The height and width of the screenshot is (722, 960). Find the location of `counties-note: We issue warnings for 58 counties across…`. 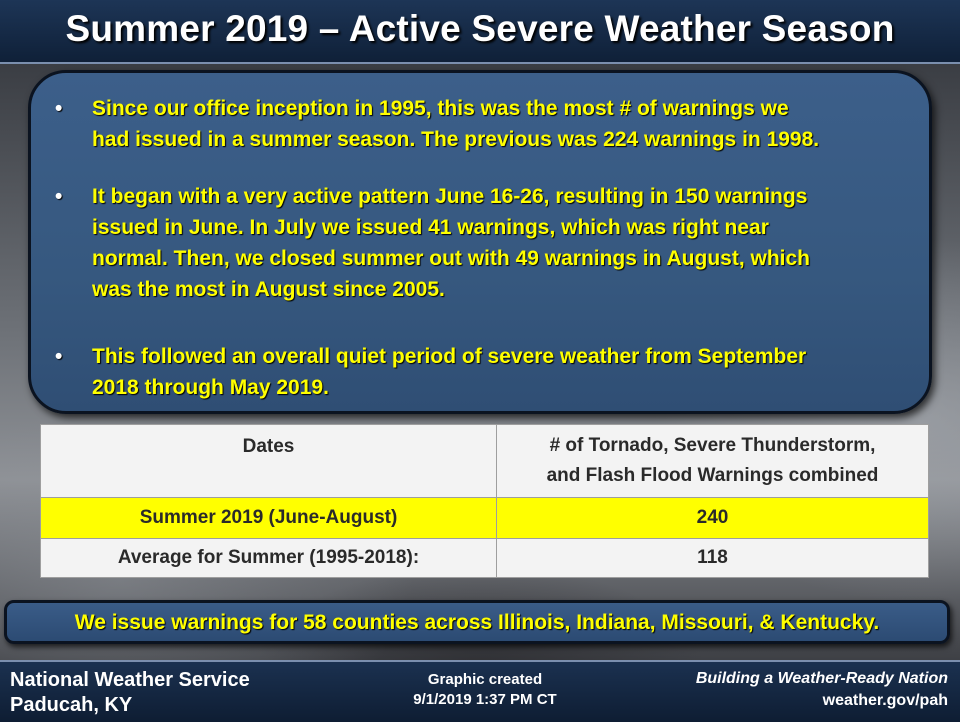

counties-note: We issue warnings for 58 counties across… is located at coordinates (477, 622).